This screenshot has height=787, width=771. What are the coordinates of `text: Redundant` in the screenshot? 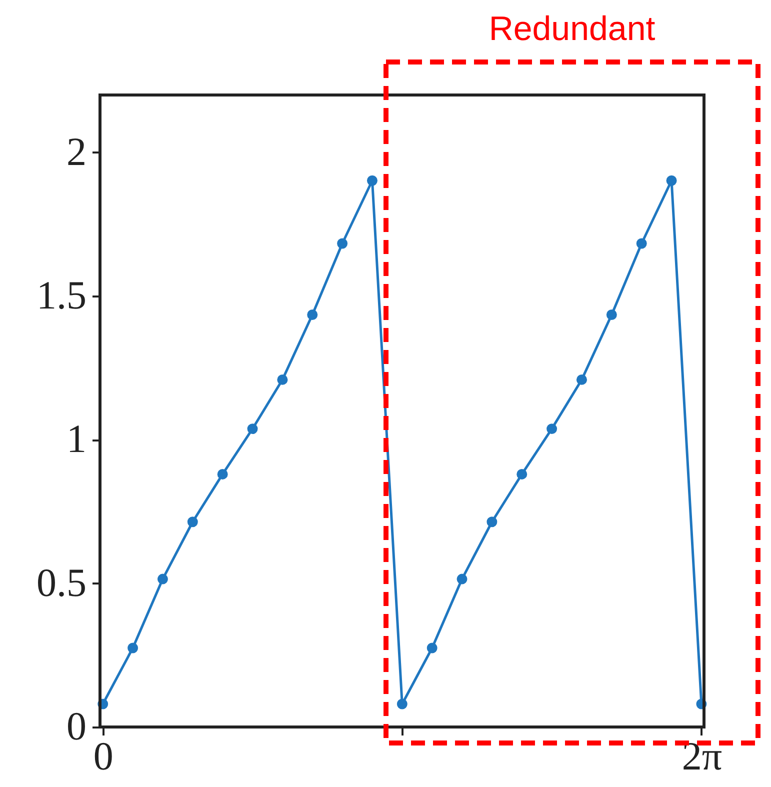 It's located at (572, 29).